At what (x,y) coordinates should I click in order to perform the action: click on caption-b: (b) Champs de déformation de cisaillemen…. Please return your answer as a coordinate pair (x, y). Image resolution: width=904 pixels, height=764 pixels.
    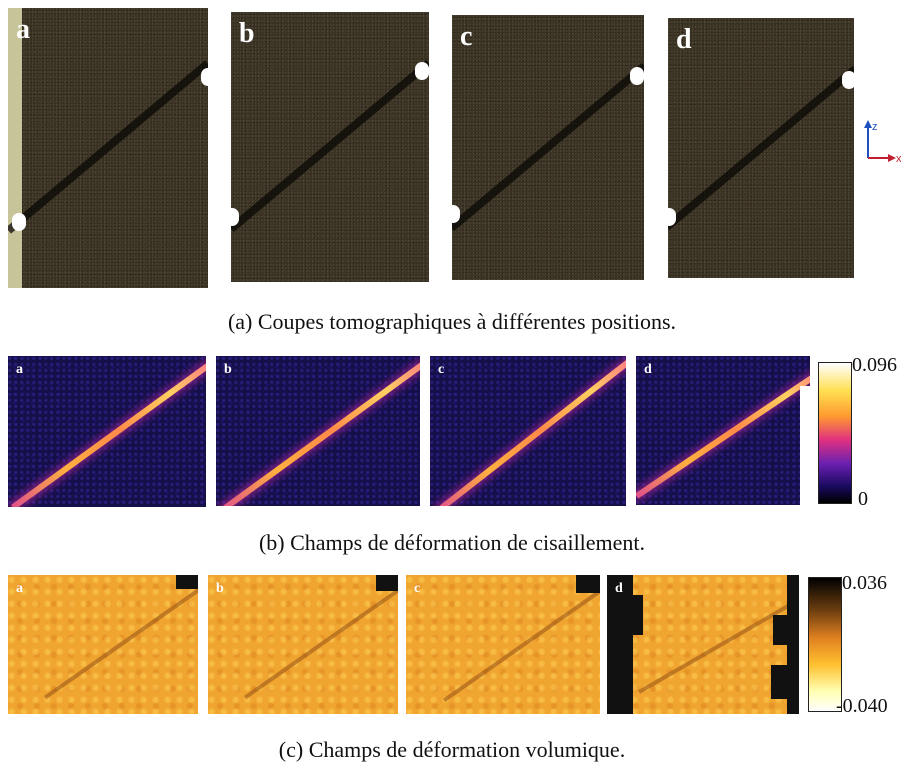
    Looking at the image, I should click on (452, 542).